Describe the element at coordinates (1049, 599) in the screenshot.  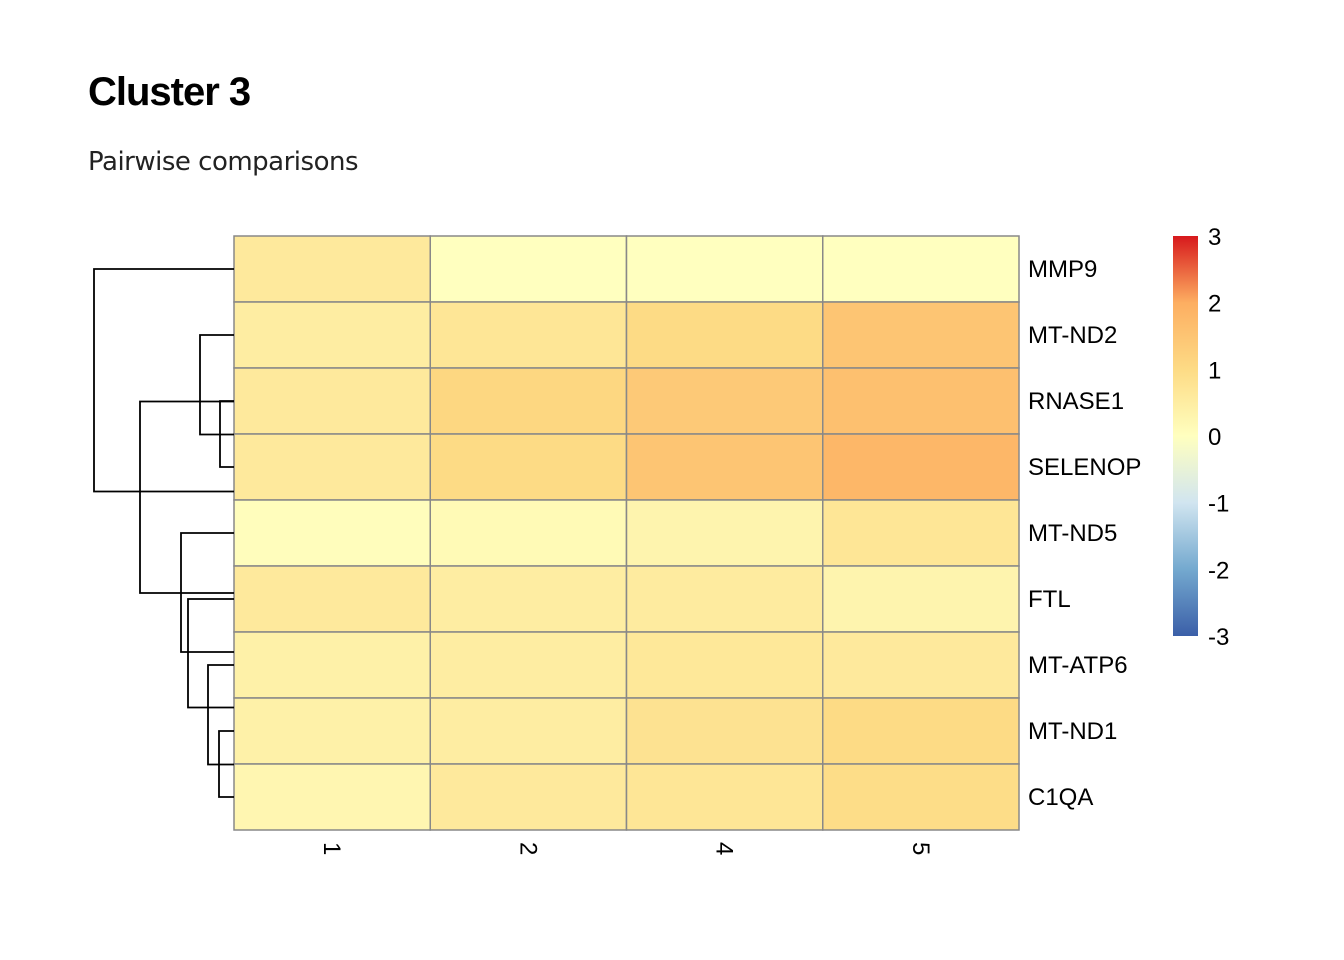
I see `row-label: FTL` at that location.